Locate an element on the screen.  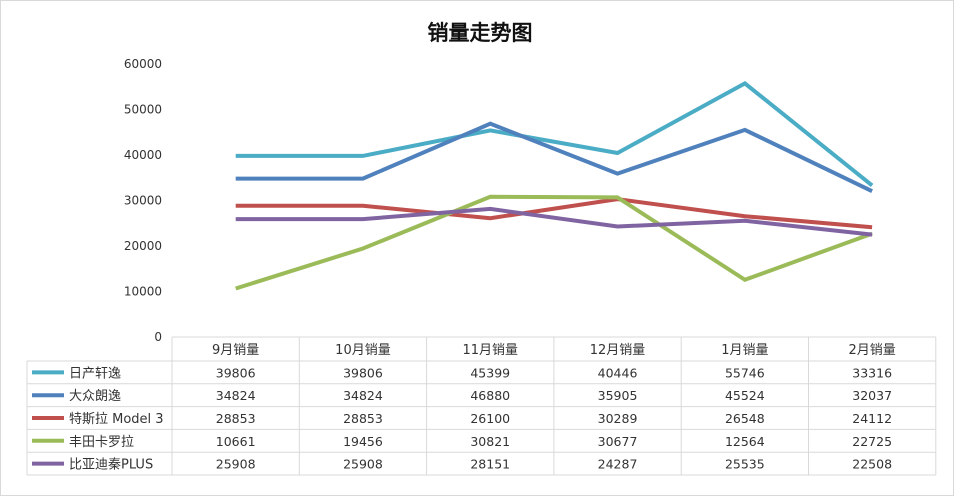
y-tick-label: 50000 is located at coordinates (143, 110).